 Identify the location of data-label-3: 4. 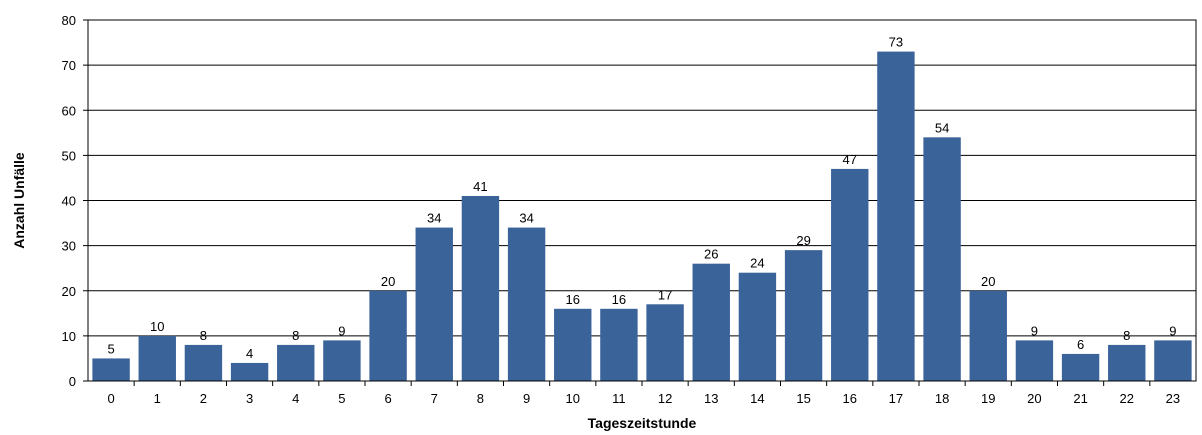
(249, 353).